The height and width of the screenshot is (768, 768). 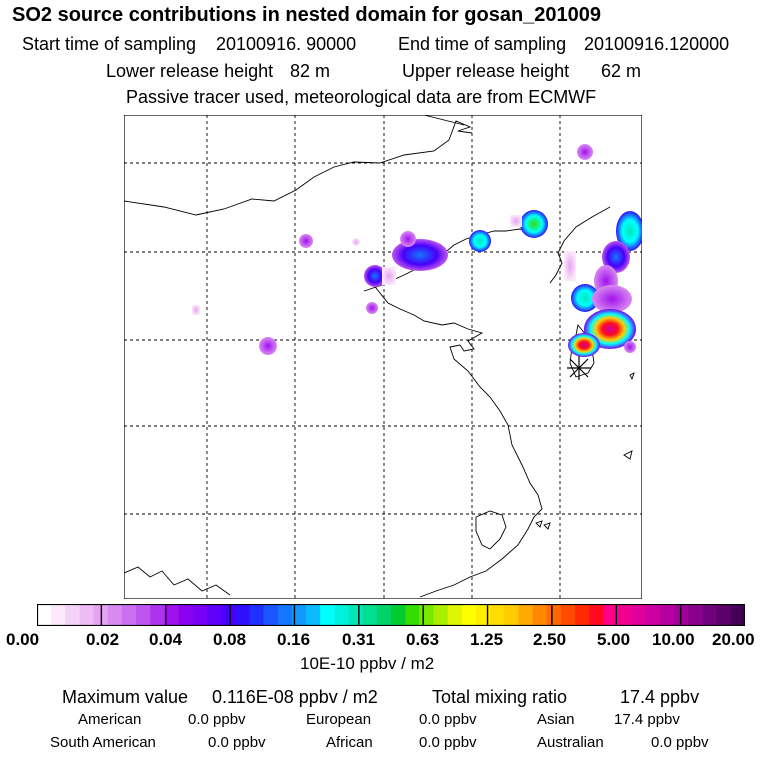 I want to click on colorbar-tick-label: 1.25, so click(x=487, y=639).